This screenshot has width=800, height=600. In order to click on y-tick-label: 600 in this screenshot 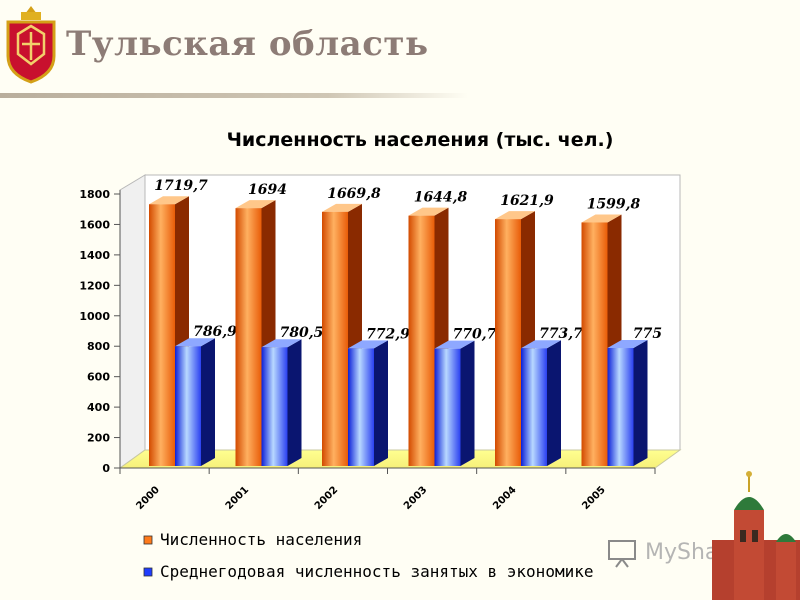, I will do `click(98, 377)`.